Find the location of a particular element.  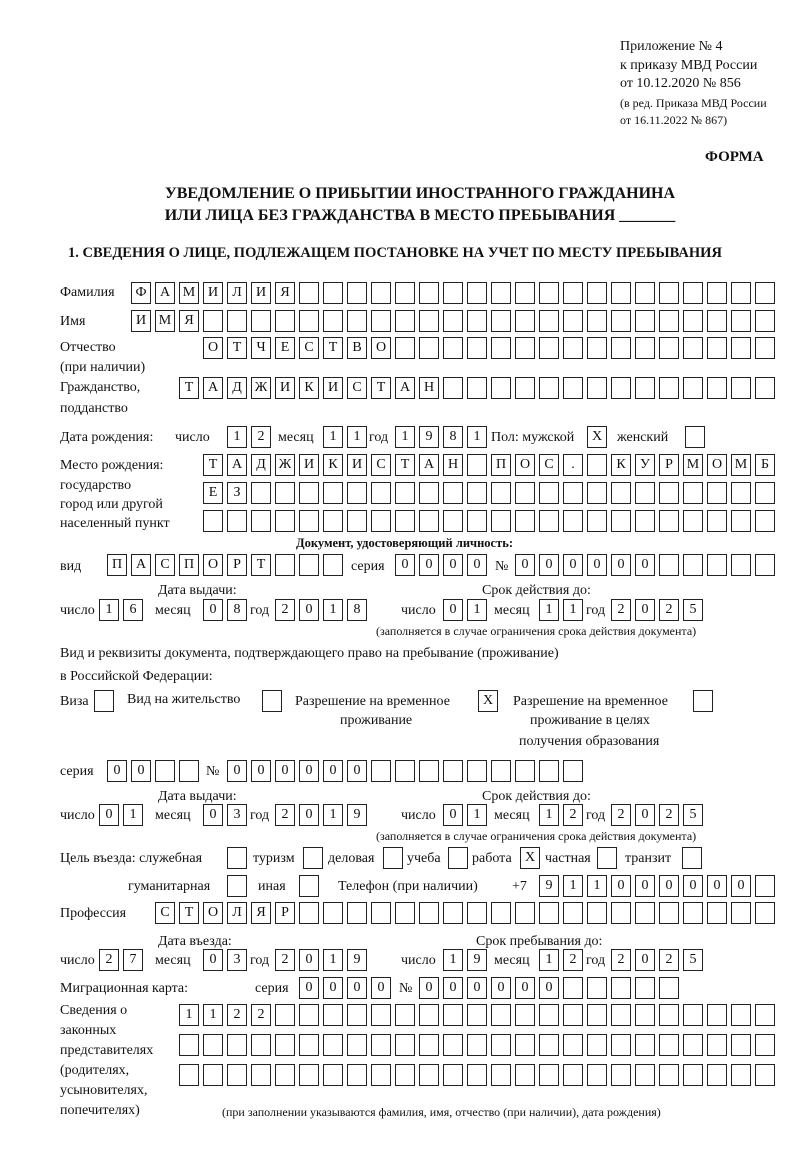

form-cell: Б is located at coordinates (765, 465).